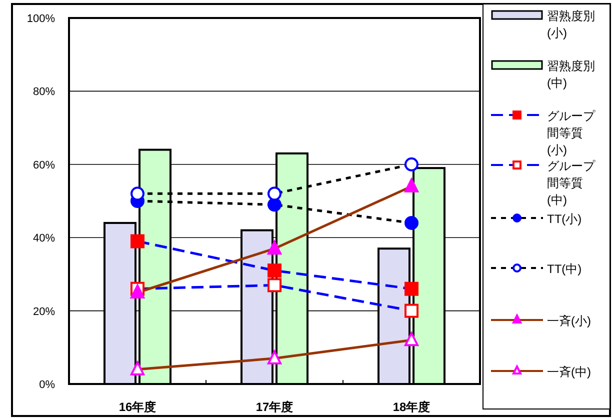 The width and height of the screenshot is (612, 418). Describe the element at coordinates (571, 24) in the screenshot. I see `legend-label: 習熟度別(小)` at that location.